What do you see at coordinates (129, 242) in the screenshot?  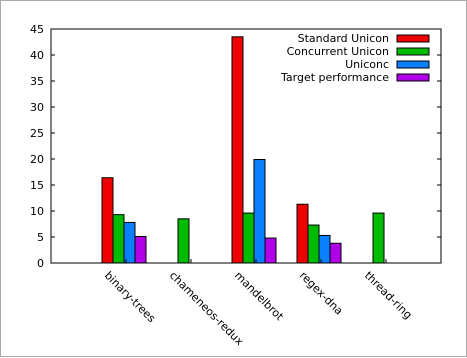 I see `bar-uniconc-binary-trees` at bounding box center [129, 242].